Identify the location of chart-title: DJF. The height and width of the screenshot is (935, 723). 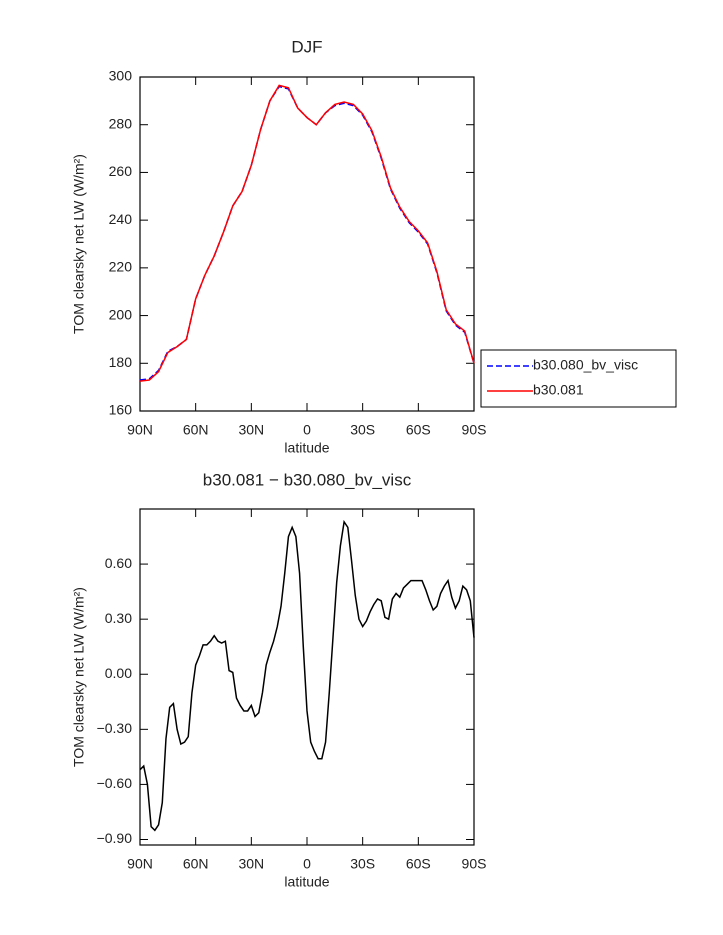
(306, 46).